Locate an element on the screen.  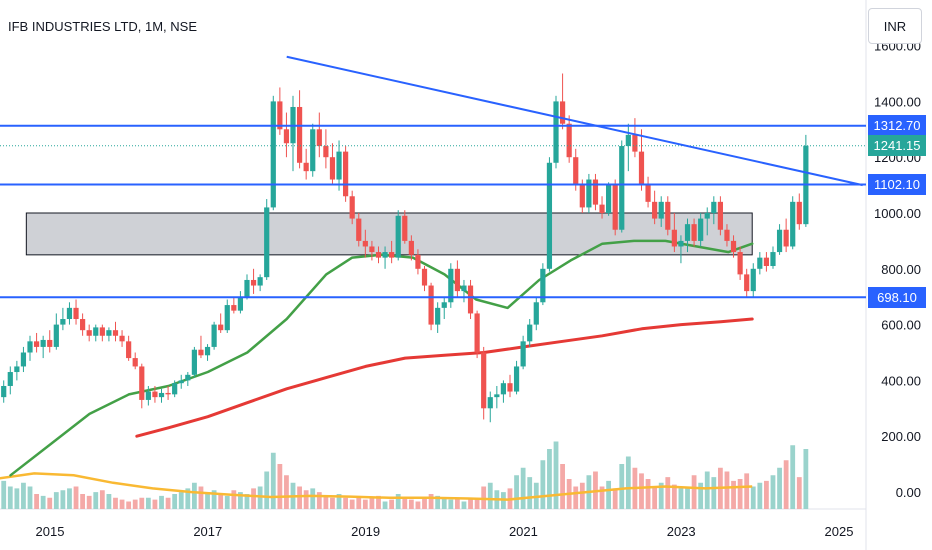
price-label-resistance-mid: 1102.10 is located at coordinates (897, 184).